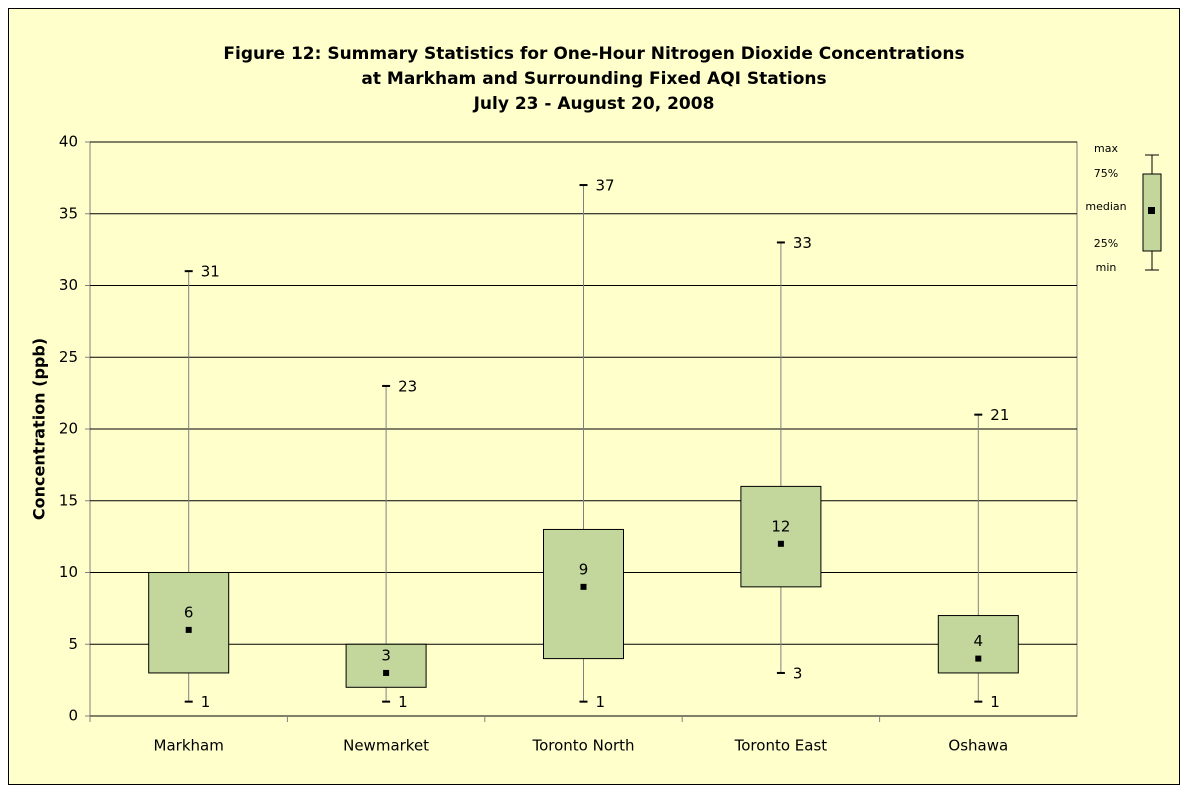  What do you see at coordinates (582, 746) in the screenshot?
I see `x-tick-label: Toronto North` at bounding box center [582, 746].